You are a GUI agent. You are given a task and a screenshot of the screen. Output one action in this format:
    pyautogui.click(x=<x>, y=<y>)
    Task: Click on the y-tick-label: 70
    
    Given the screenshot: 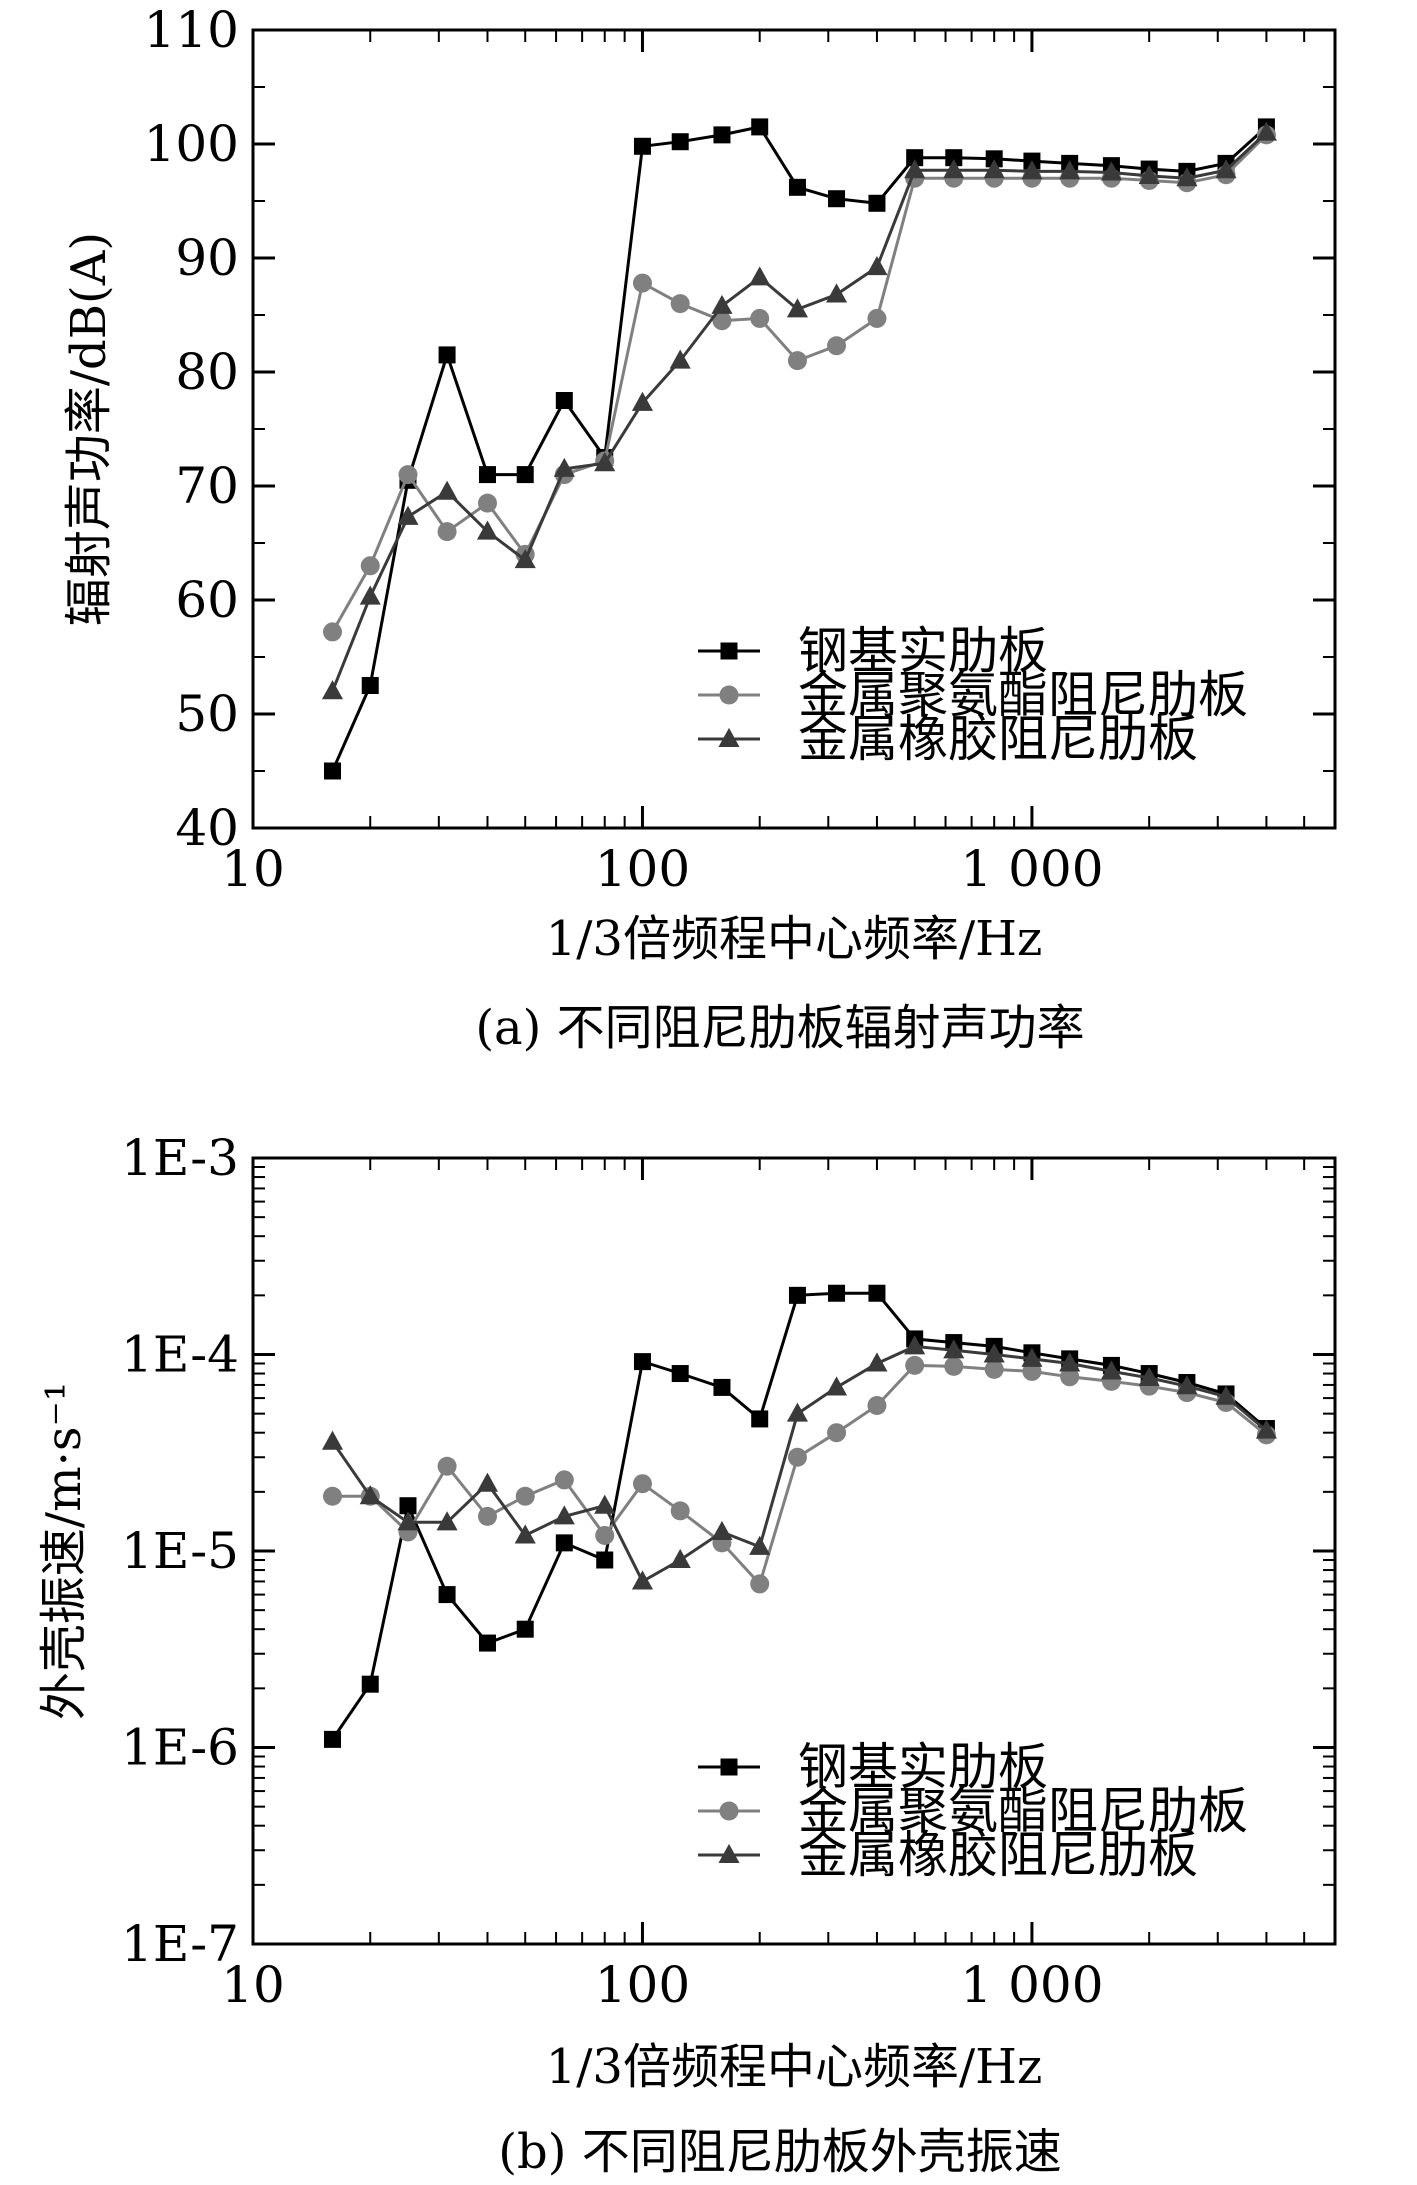 What is the action you would take?
    pyautogui.click(x=207, y=486)
    